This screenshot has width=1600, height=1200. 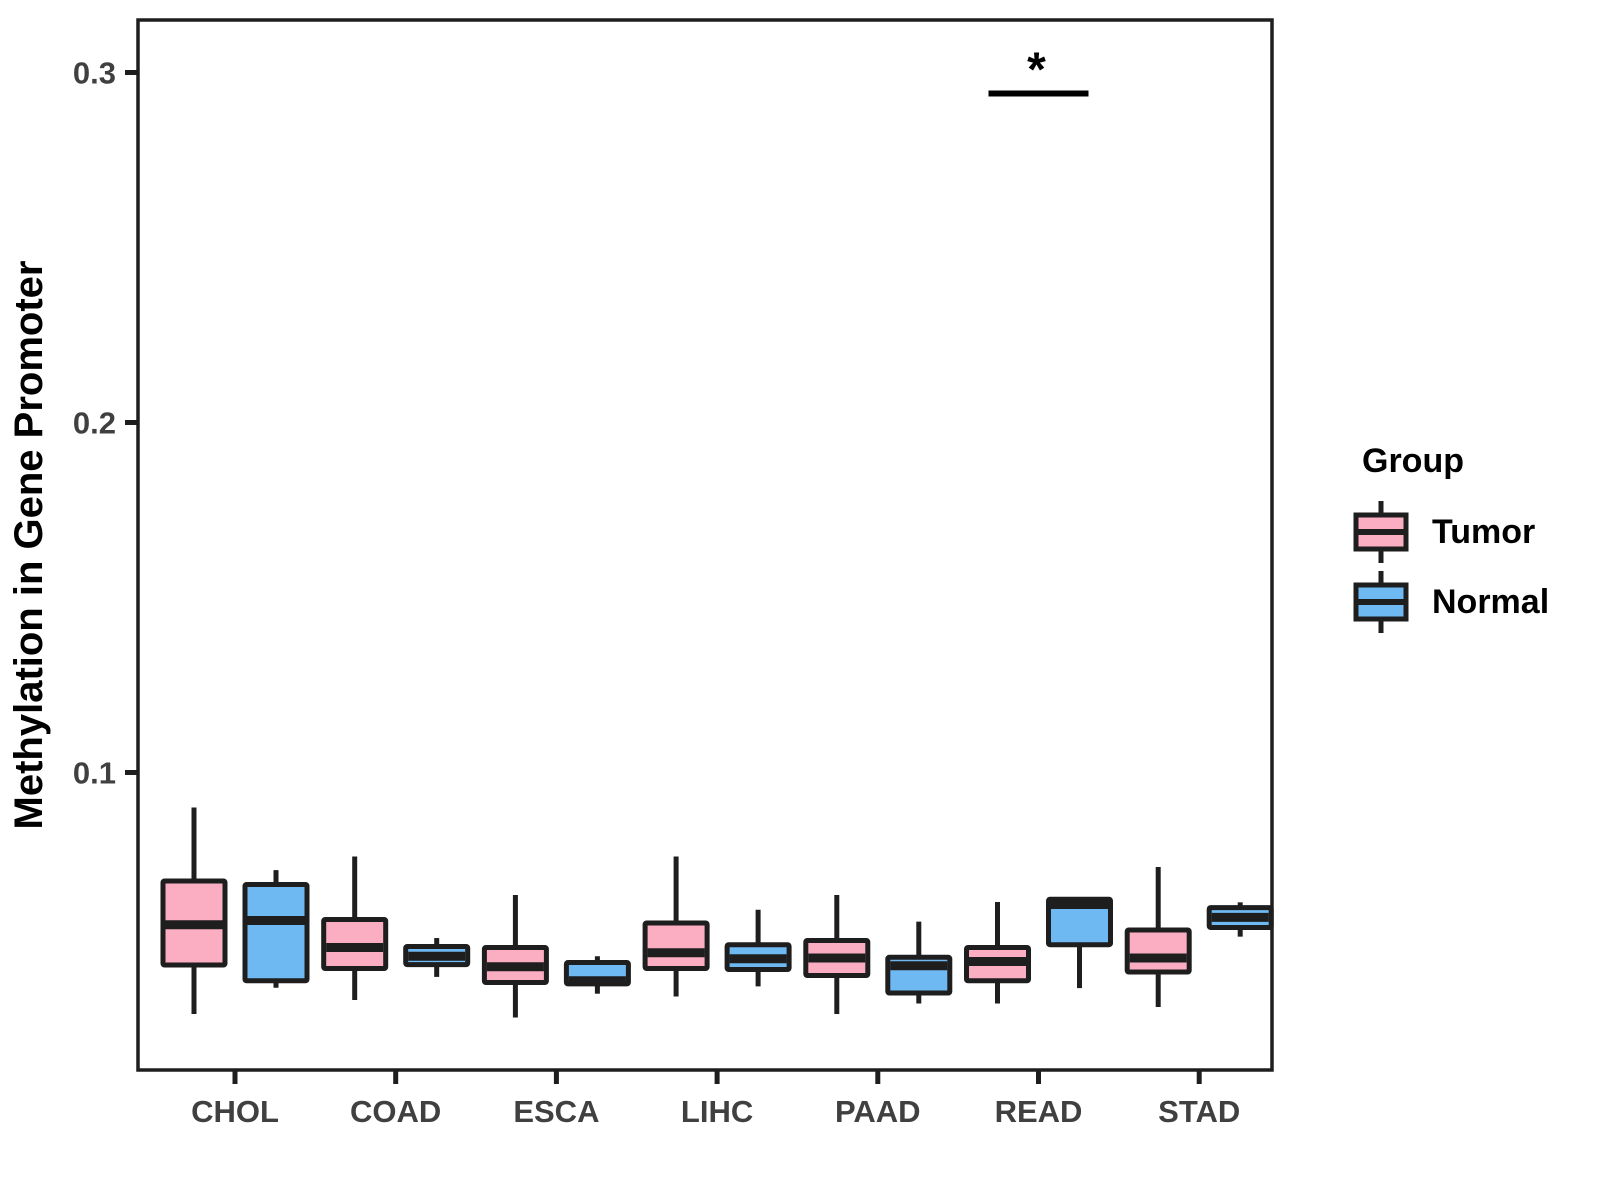 I want to click on legend-label-normal: Normal, so click(x=1491, y=601).